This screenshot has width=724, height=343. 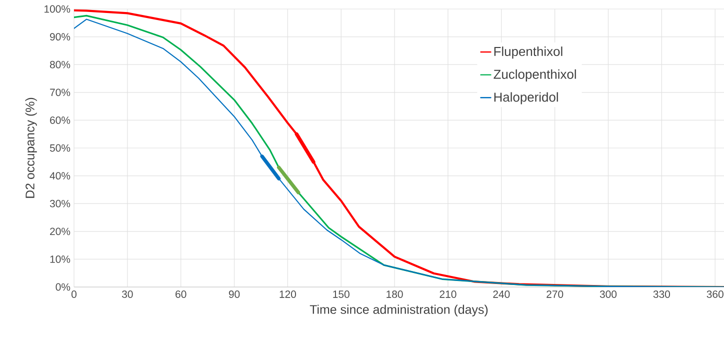 I want to click on y-tick-label: 10%, so click(x=60, y=259).